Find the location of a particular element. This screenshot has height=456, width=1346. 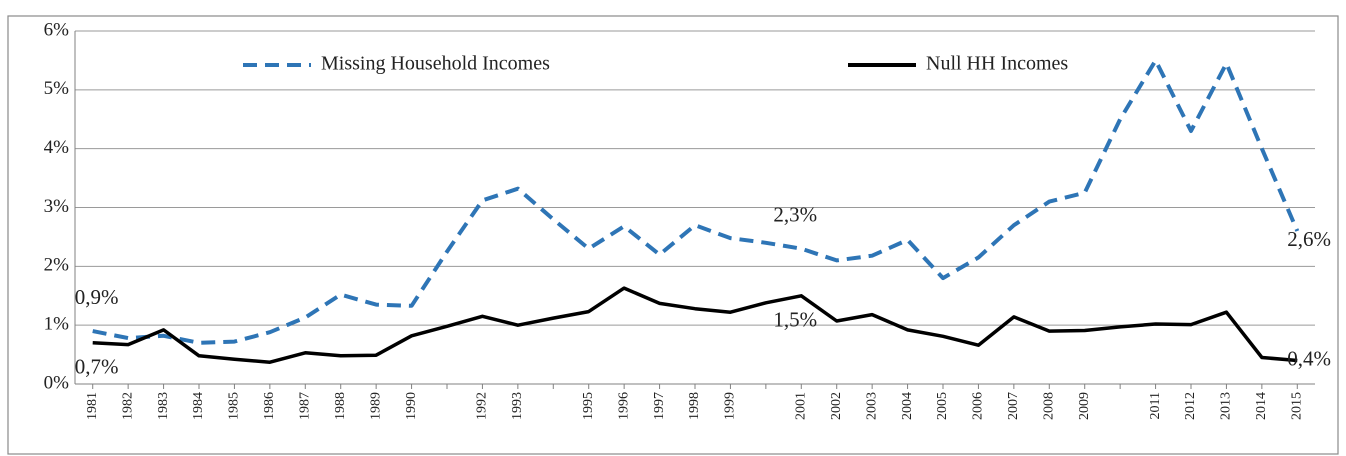

legend-label: Missing Household Incomes is located at coordinates (435, 64).